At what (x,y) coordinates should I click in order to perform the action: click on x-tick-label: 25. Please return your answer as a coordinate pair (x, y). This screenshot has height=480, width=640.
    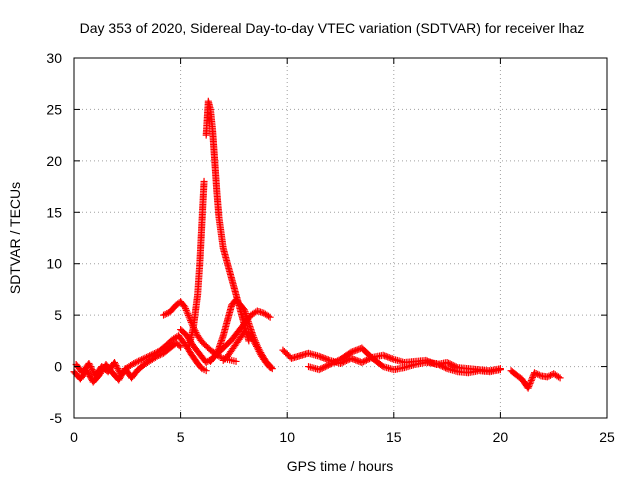
    Looking at the image, I should click on (607, 437).